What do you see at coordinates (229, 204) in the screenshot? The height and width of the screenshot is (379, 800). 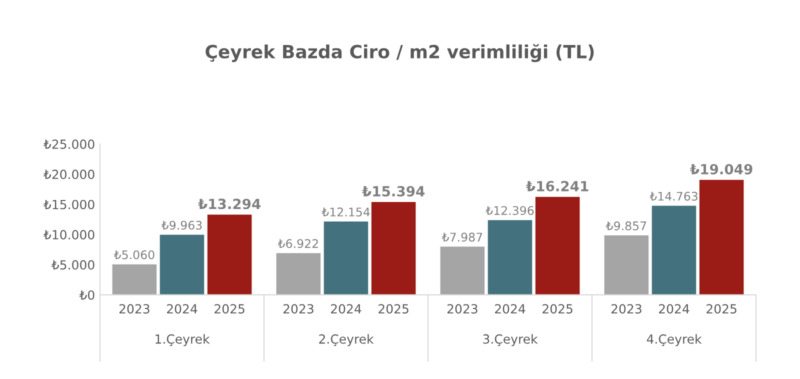 I see `data-label: ₺13.294` at bounding box center [229, 204].